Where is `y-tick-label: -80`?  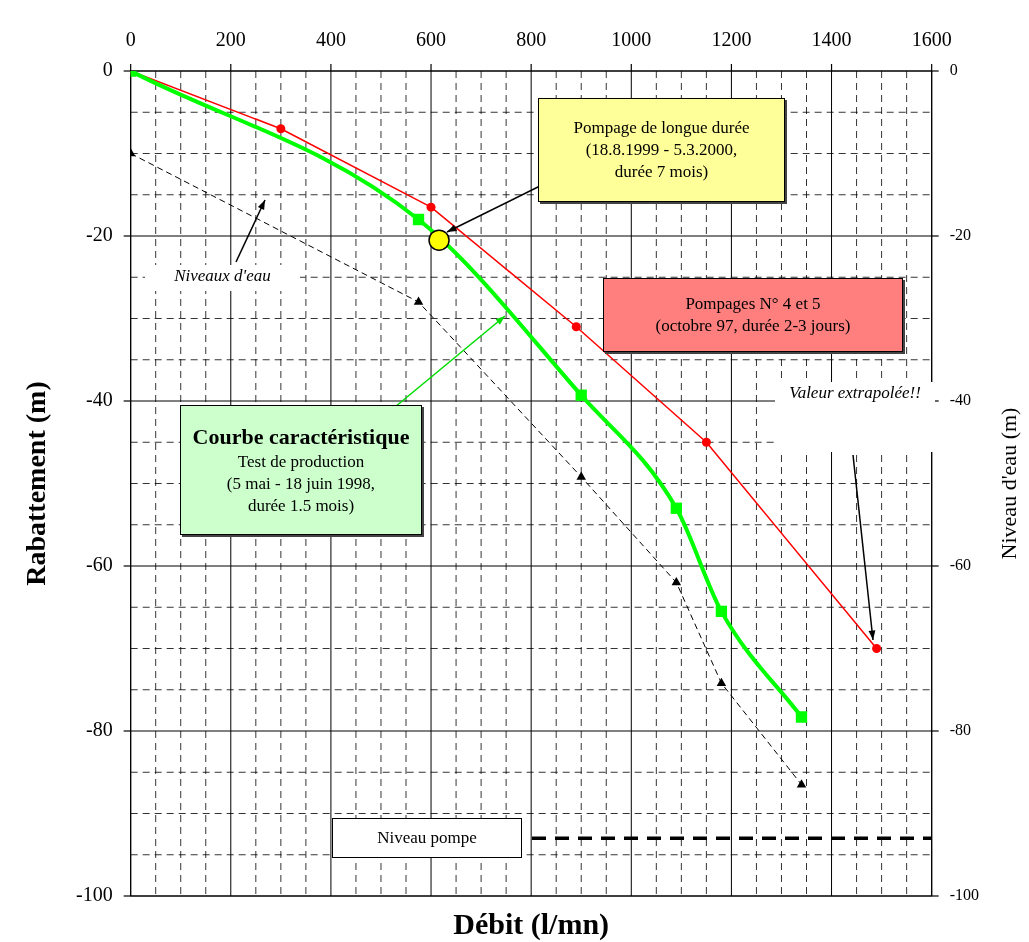
y-tick-label: -80 is located at coordinates (99, 729).